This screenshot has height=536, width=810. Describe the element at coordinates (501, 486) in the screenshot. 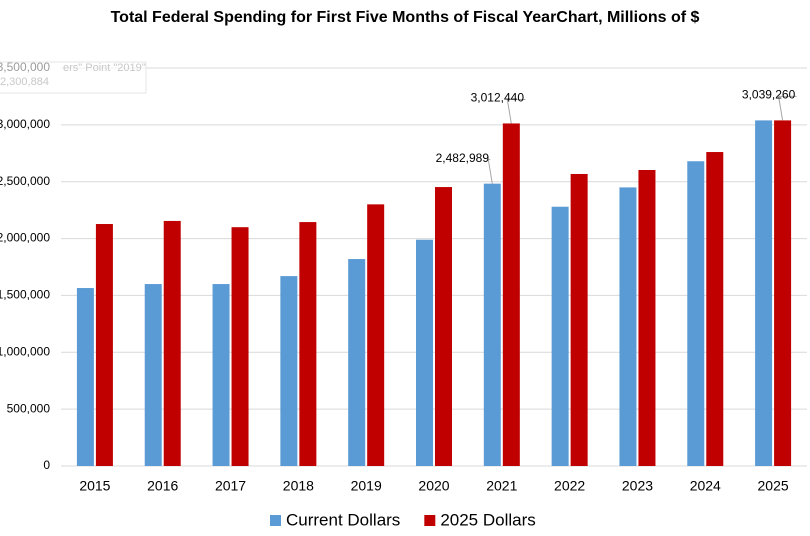

I see `x-tick-label: 2021` at that location.